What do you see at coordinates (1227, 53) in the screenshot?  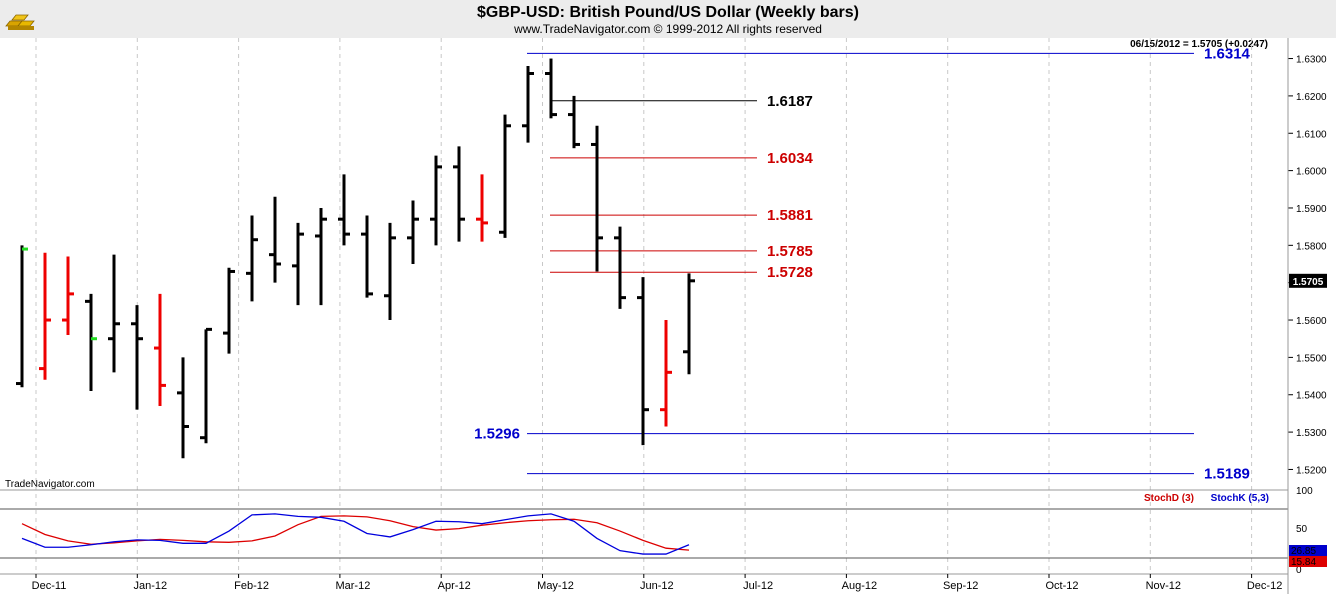 I see `level-label: 1.6314` at bounding box center [1227, 53].